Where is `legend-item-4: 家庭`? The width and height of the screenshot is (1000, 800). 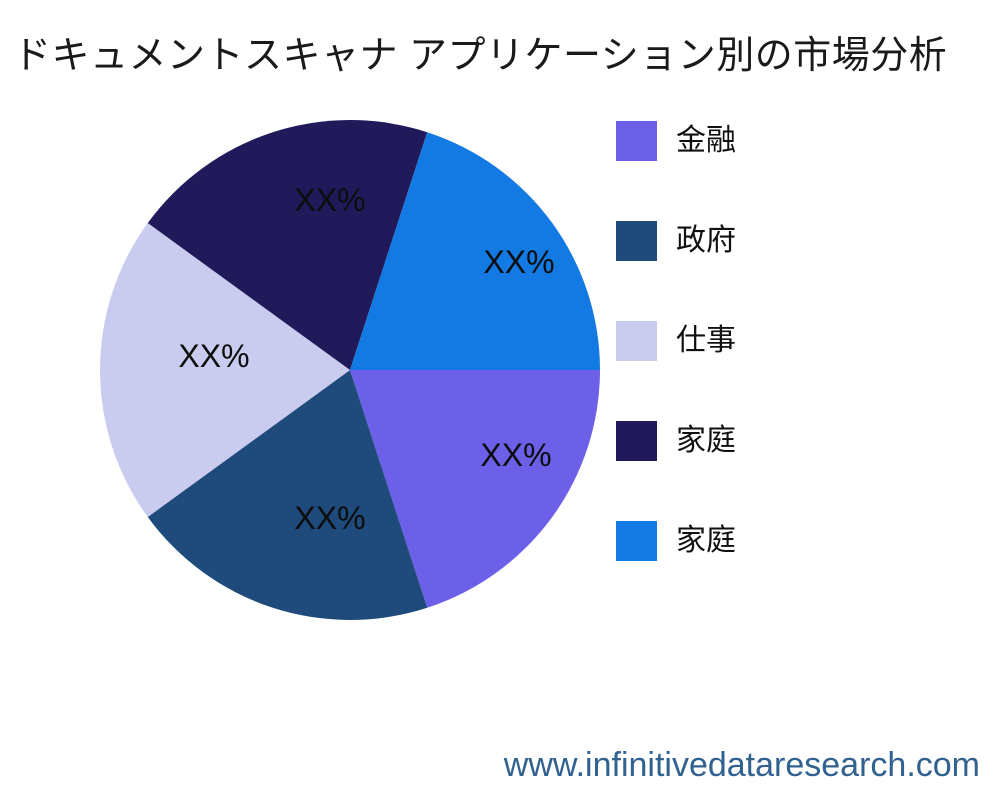 legend-item-4: 家庭 is located at coordinates (676, 541).